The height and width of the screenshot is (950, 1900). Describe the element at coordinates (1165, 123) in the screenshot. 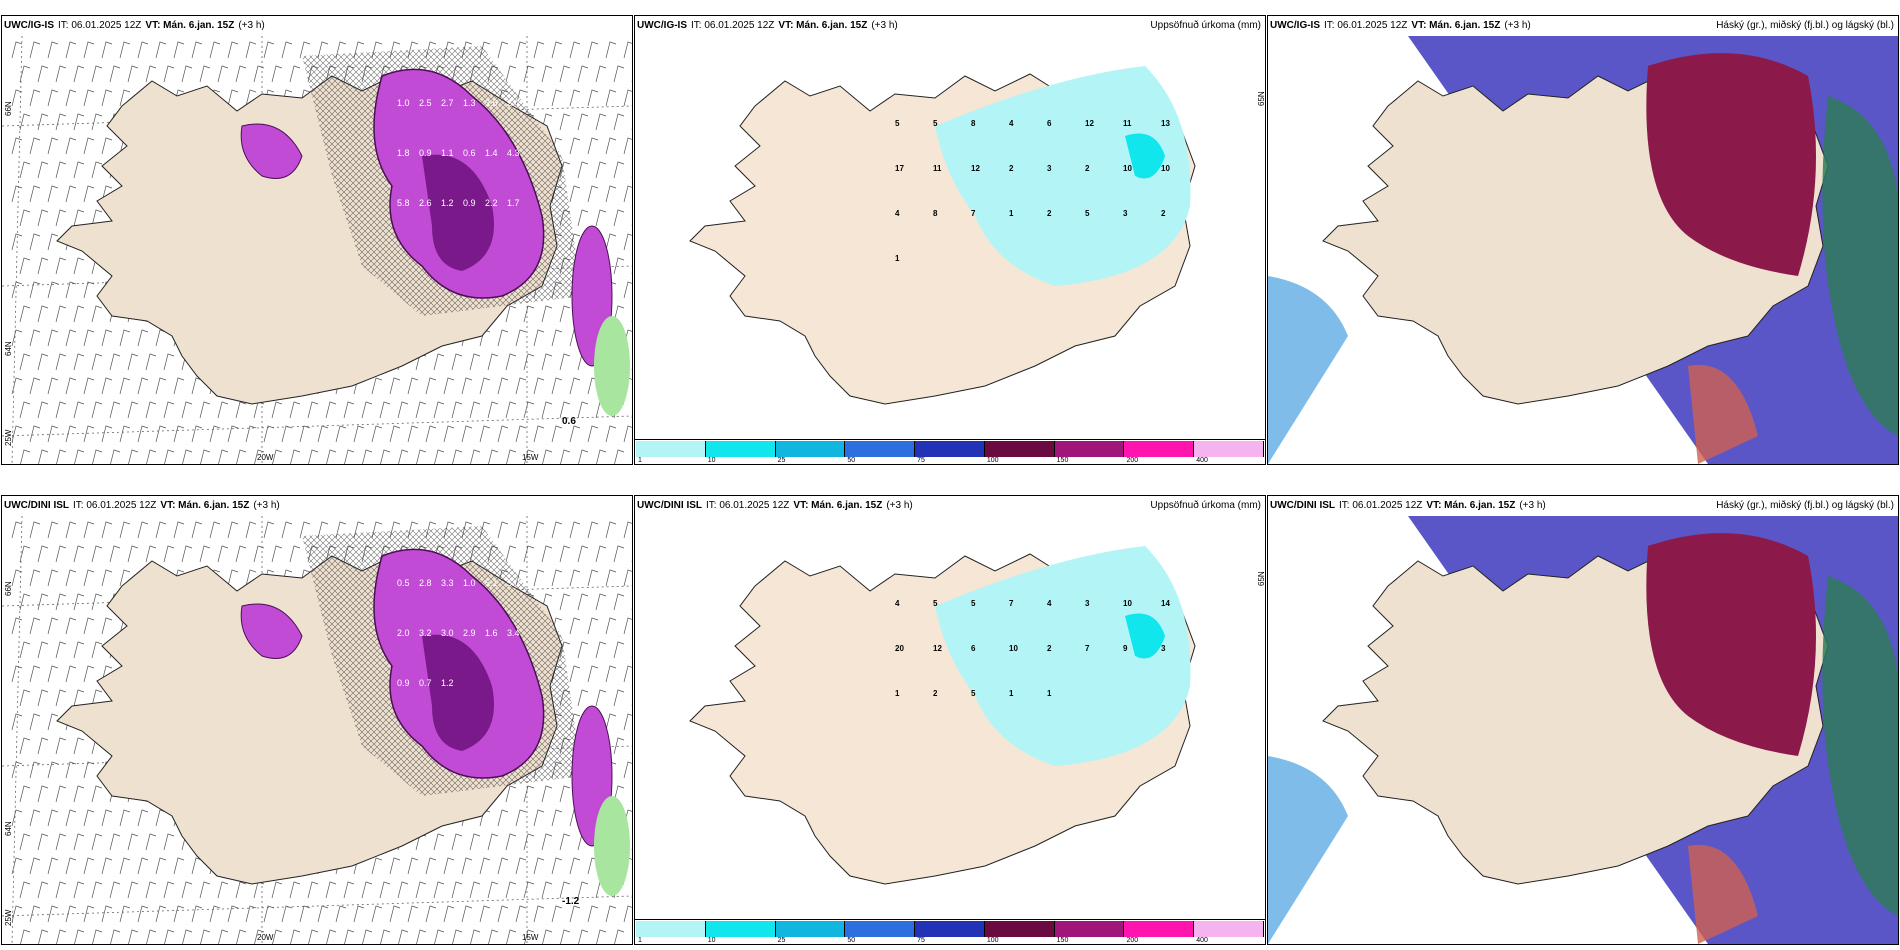

I see `precip-value-label: 13` at that location.